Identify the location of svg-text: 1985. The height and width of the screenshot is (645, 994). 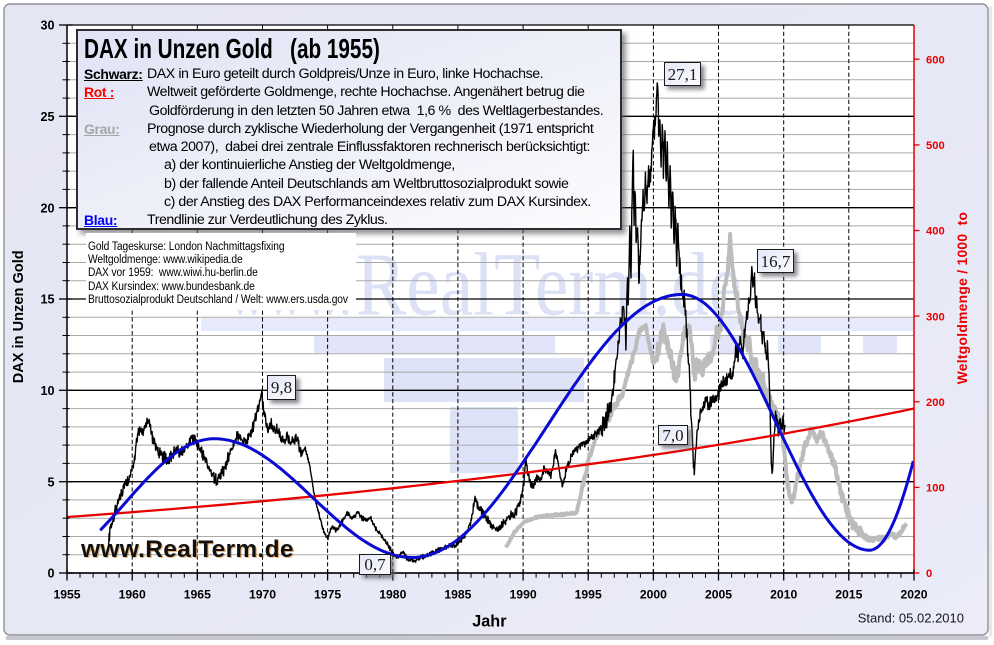
(457, 594).